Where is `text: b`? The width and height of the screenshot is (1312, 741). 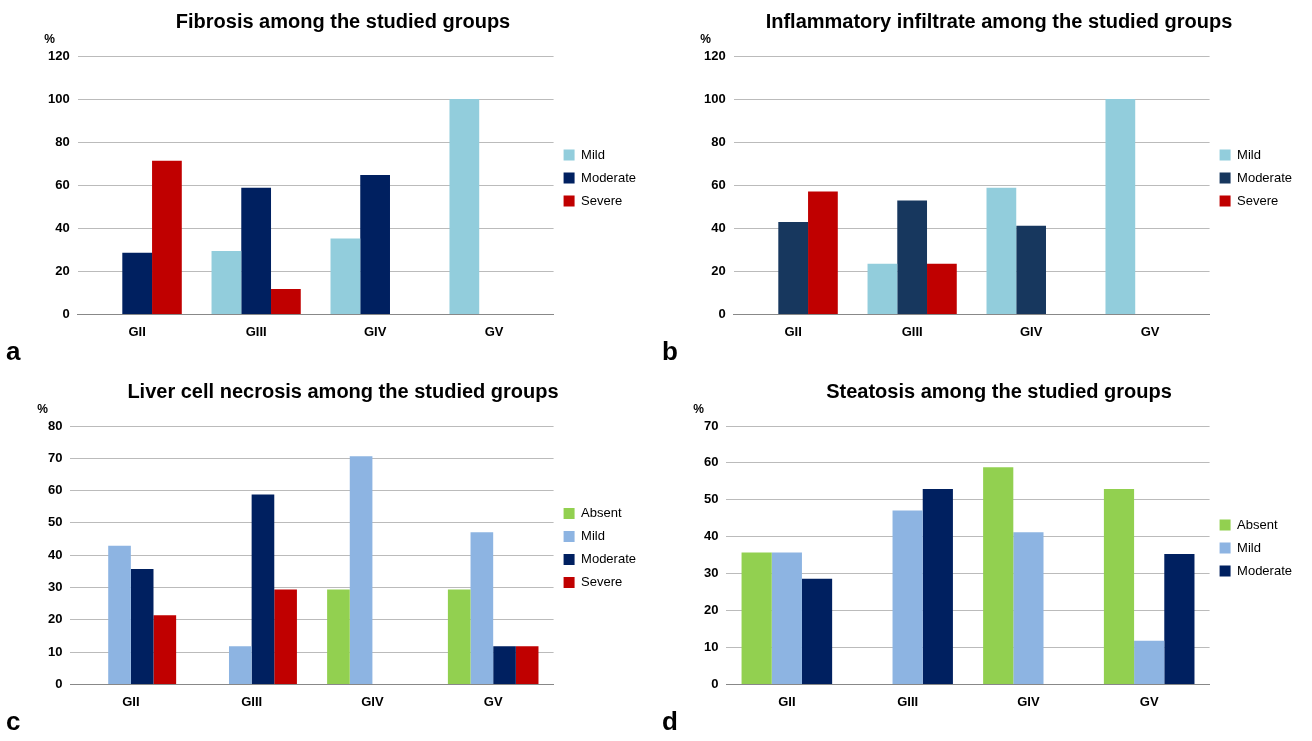 text: b is located at coordinates (670, 351).